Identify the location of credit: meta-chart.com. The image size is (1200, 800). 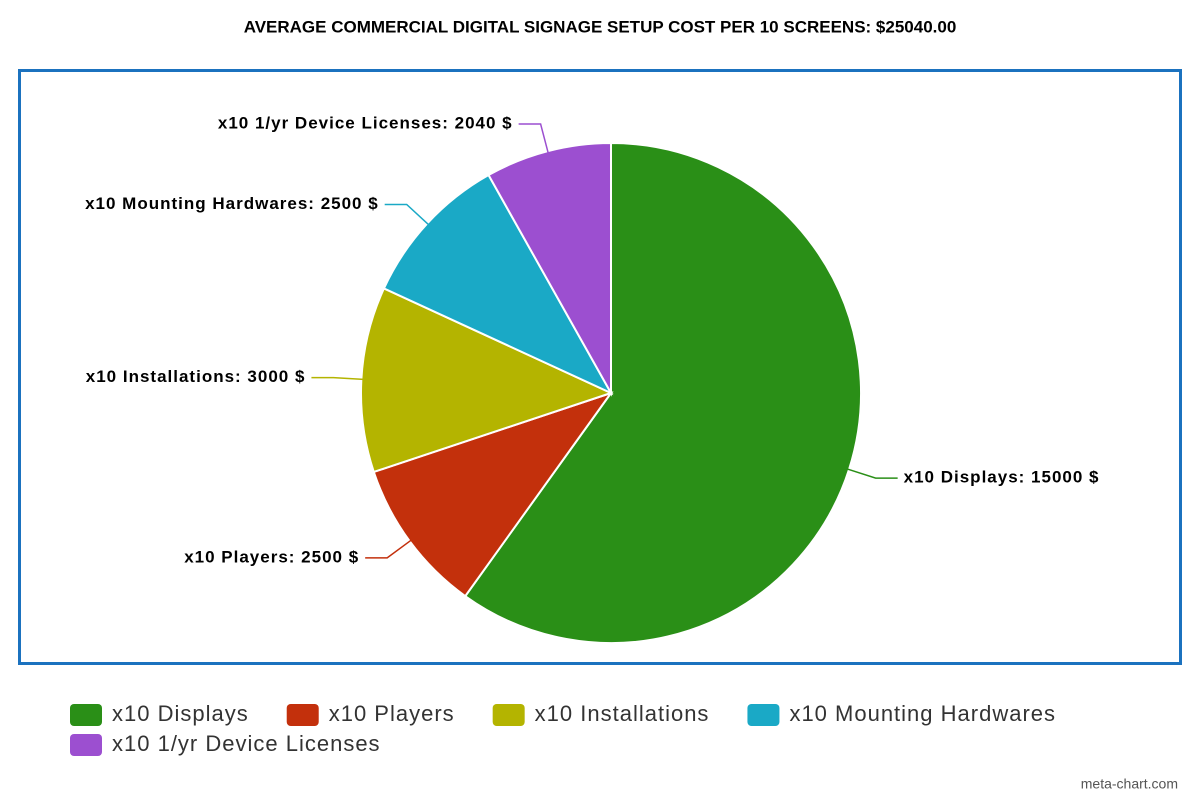
(1129, 784).